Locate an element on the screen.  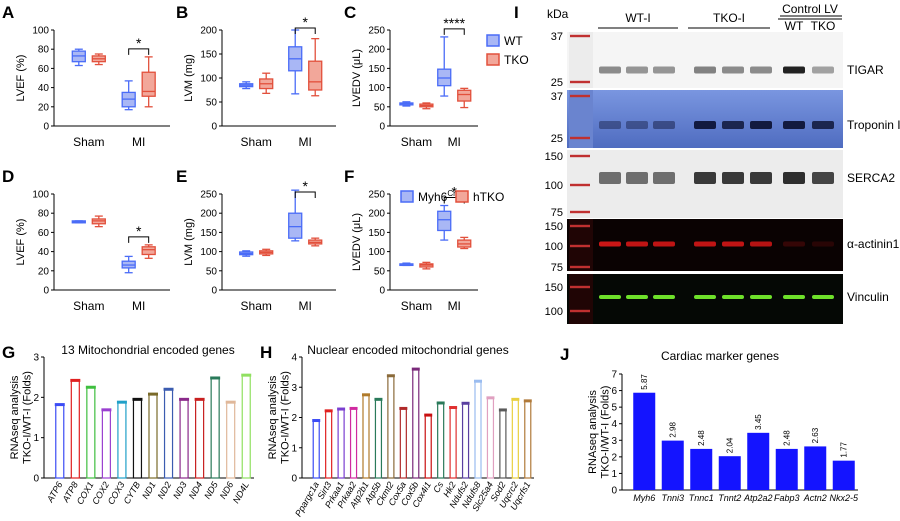
y-axis-label-line: RNAseq analysis is located at coordinates (15, 417).